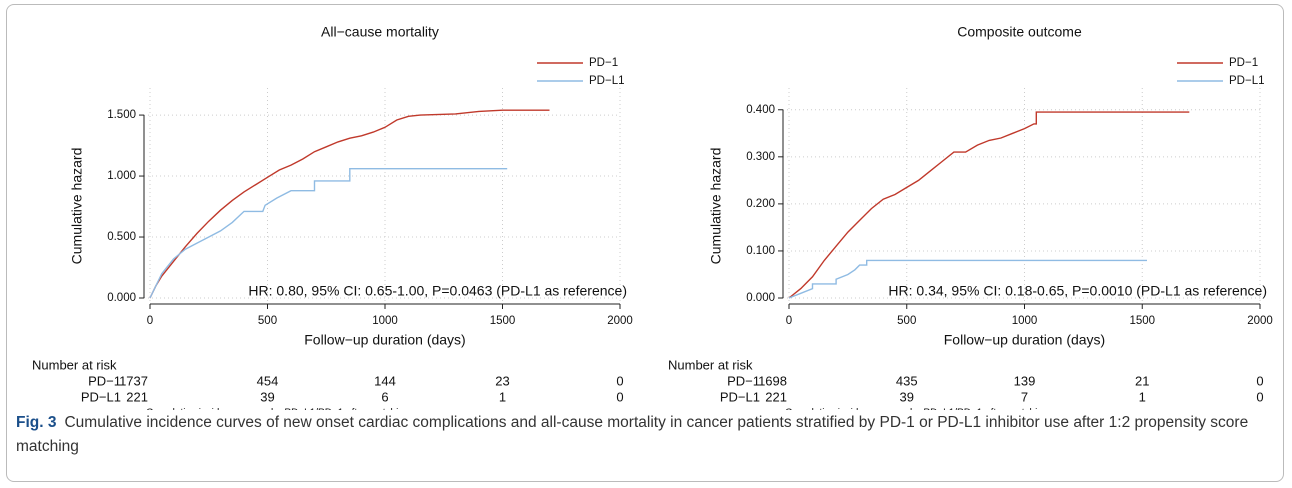  What do you see at coordinates (772, 380) in the screenshot?
I see `risk-count: 1698` at bounding box center [772, 380].